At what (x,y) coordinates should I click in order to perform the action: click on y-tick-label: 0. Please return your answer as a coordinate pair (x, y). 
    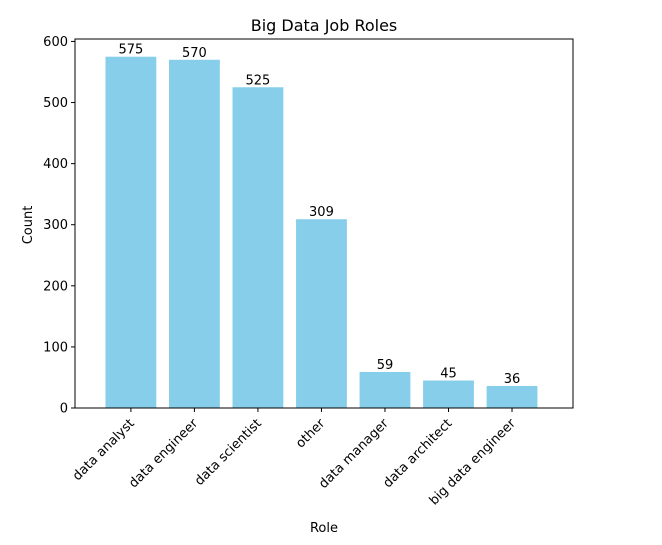
    Looking at the image, I should click on (64, 409).